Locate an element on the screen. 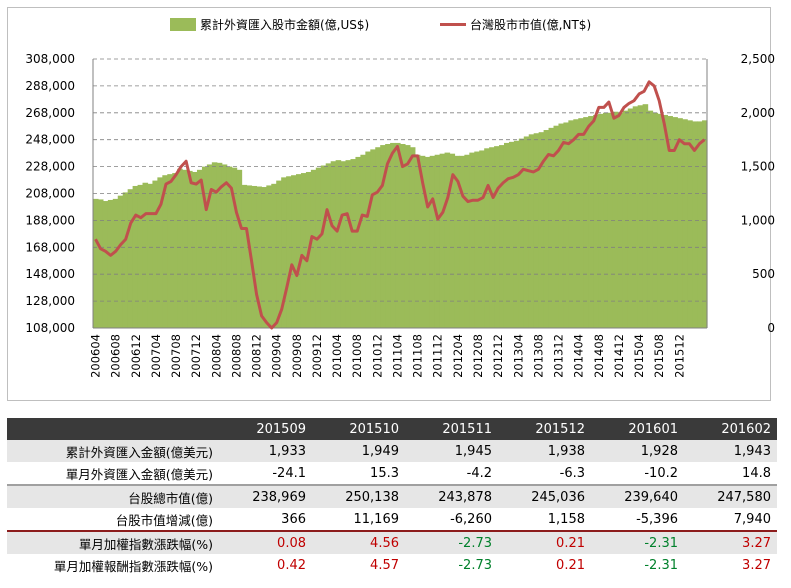 This screenshot has height=588, width=791. table-cell: 1,945 is located at coordinates (451, 451).